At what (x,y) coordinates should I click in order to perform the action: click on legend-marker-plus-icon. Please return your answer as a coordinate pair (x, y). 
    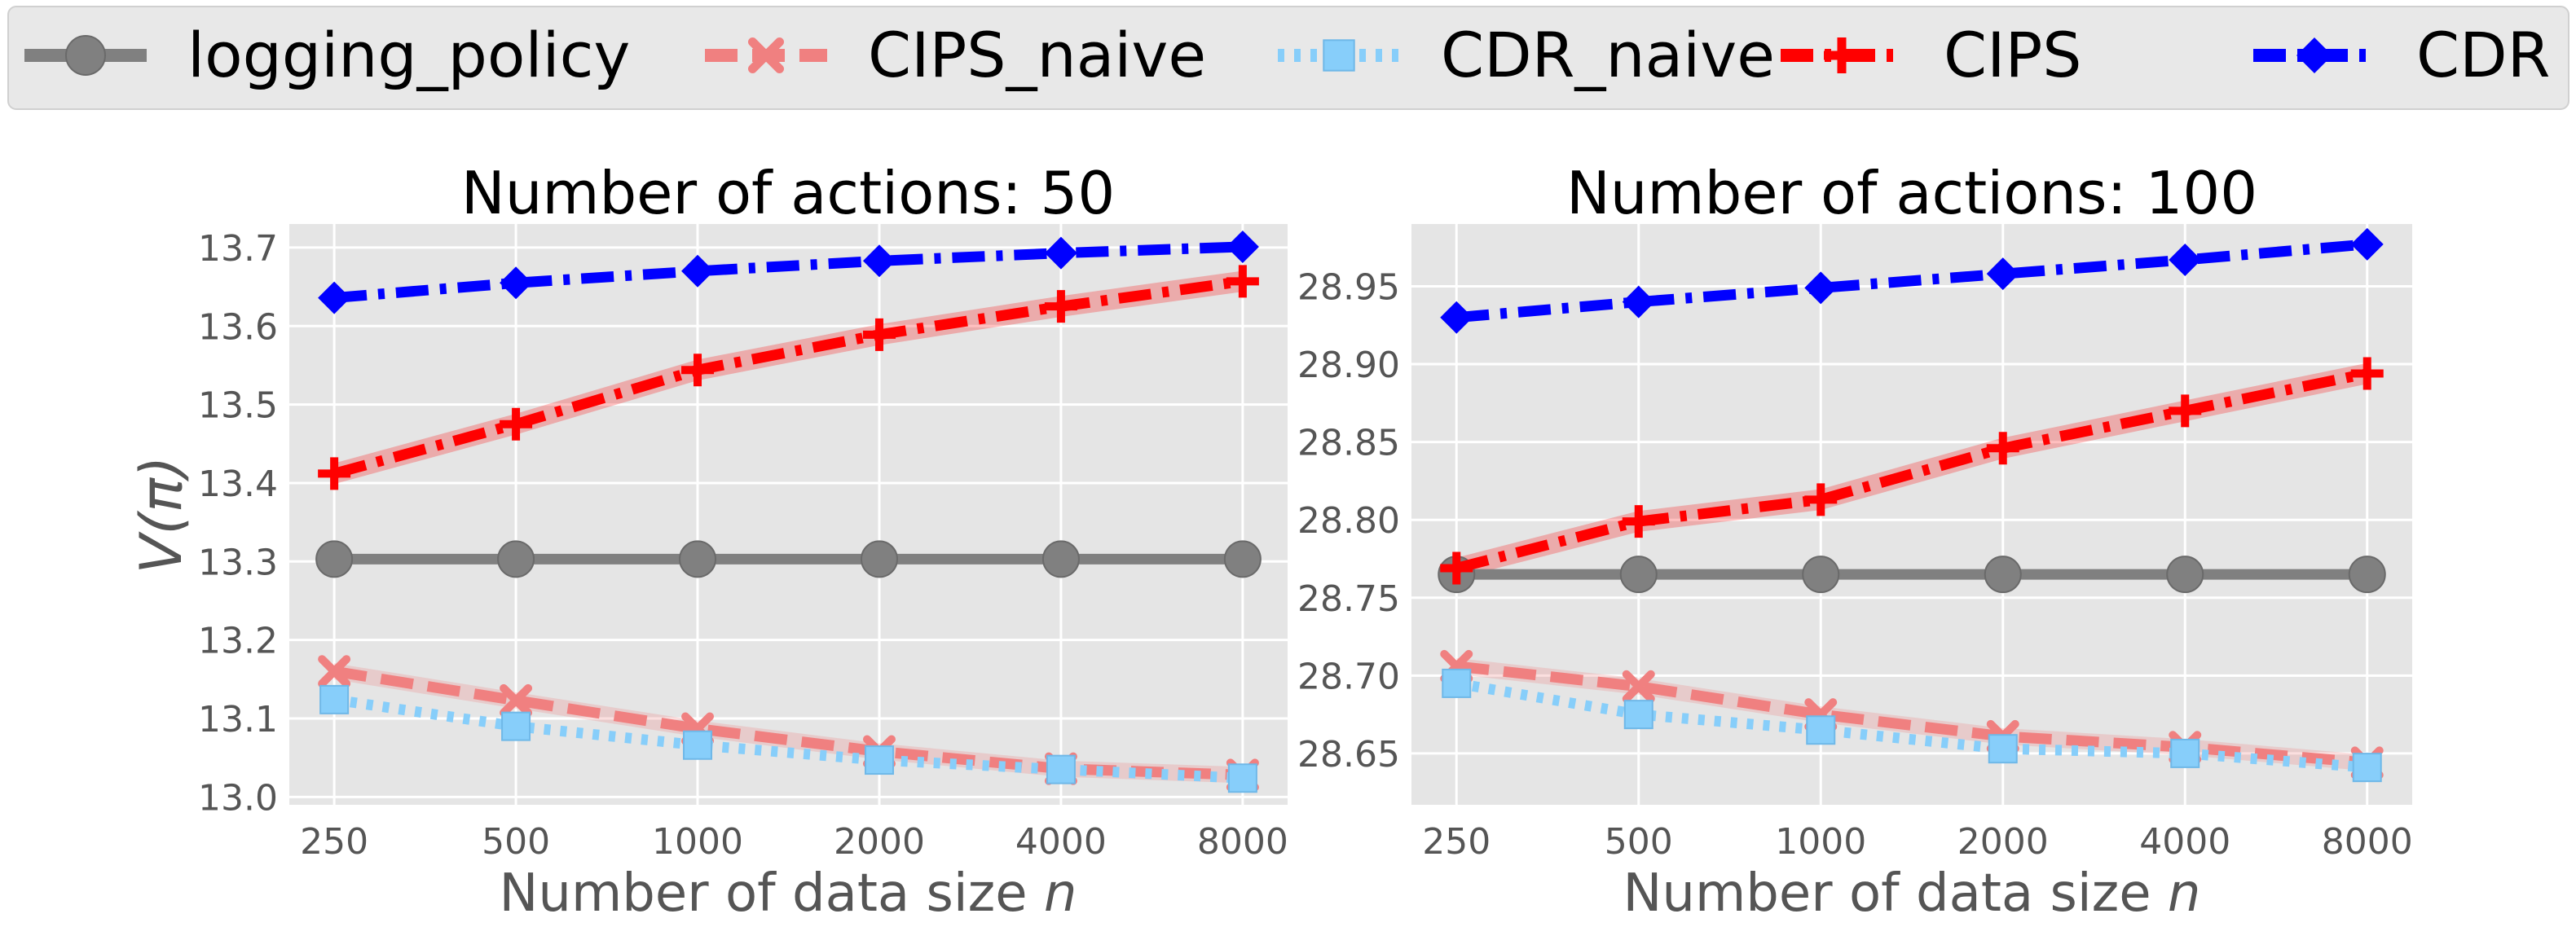
    Looking at the image, I should click on (1842, 55).